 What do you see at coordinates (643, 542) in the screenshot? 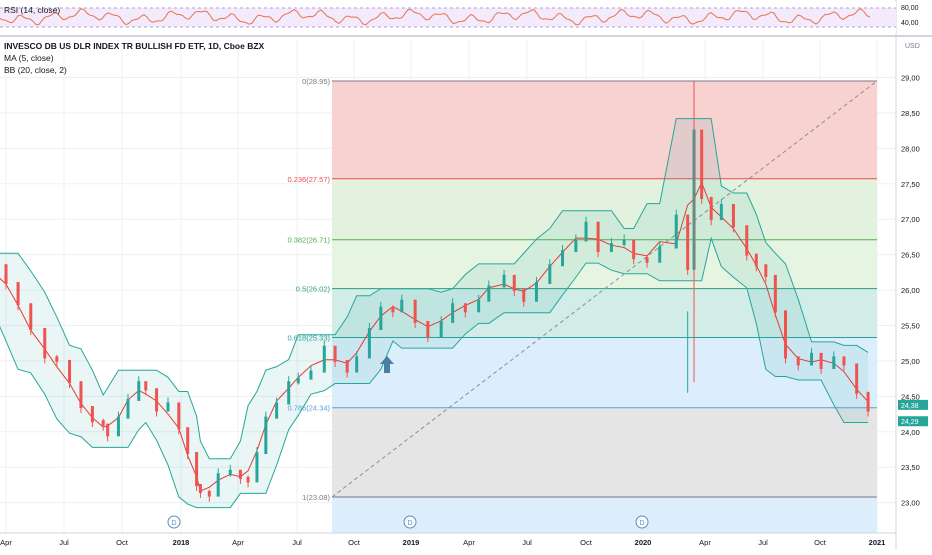
I see `time-tick-label: 2020` at bounding box center [643, 542].